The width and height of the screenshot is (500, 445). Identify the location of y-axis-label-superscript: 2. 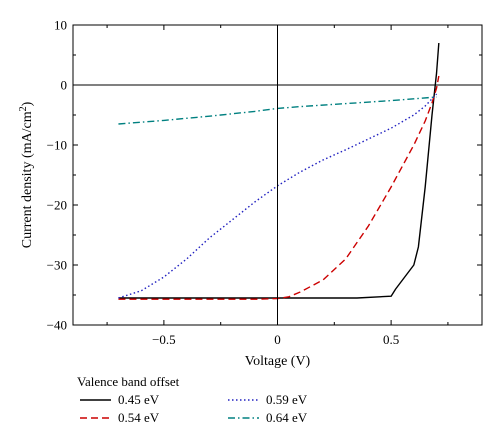
(23, 108).